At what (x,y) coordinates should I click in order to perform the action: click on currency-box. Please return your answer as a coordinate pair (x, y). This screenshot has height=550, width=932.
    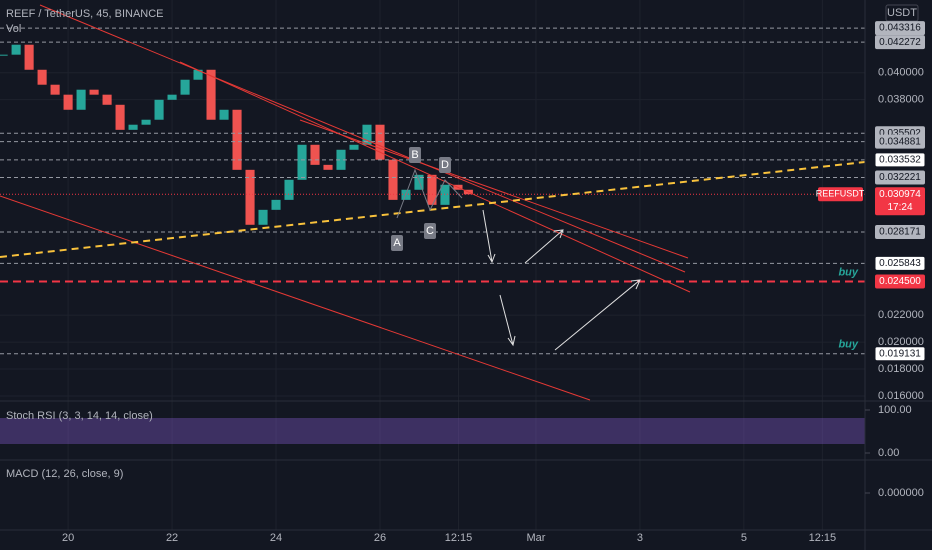
    Looking at the image, I should click on (902, 13).